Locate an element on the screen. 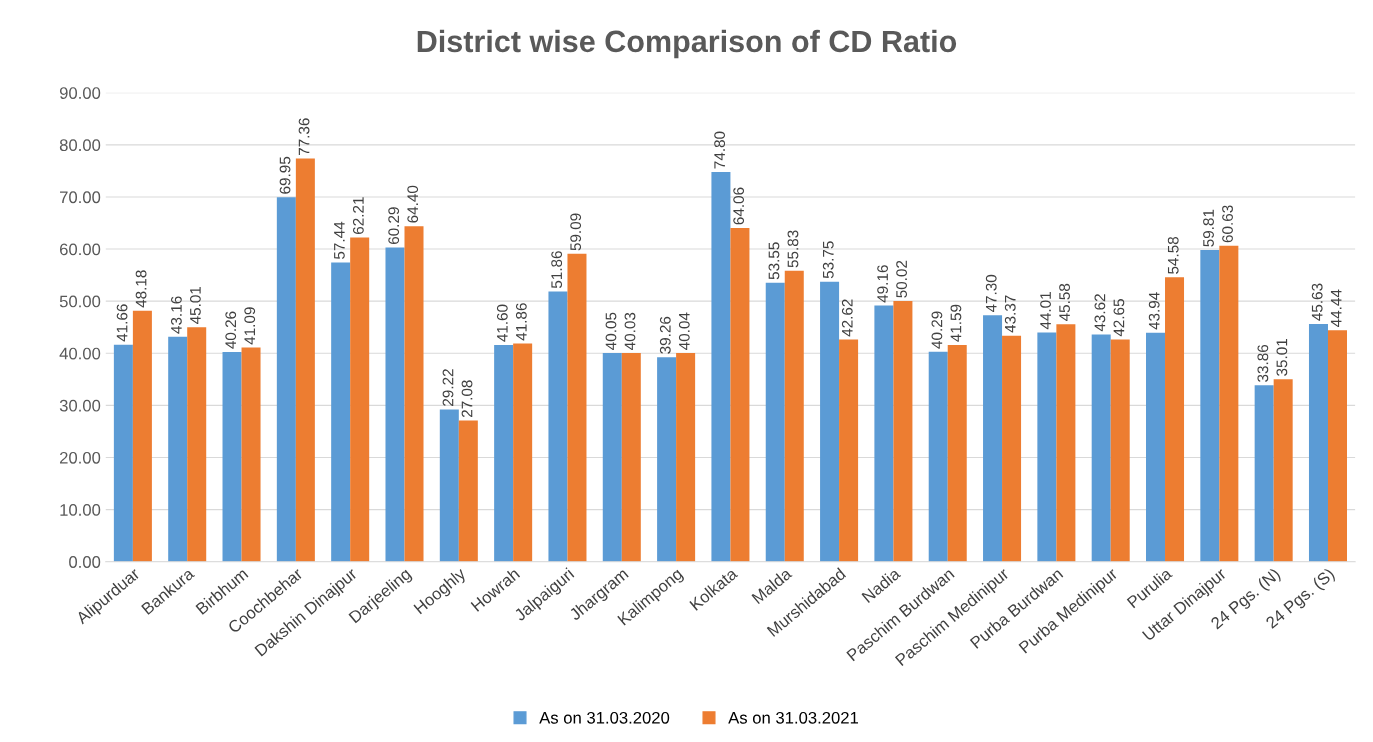 The image size is (1373, 742). y-tick-label: 50.00 is located at coordinates (80, 301).